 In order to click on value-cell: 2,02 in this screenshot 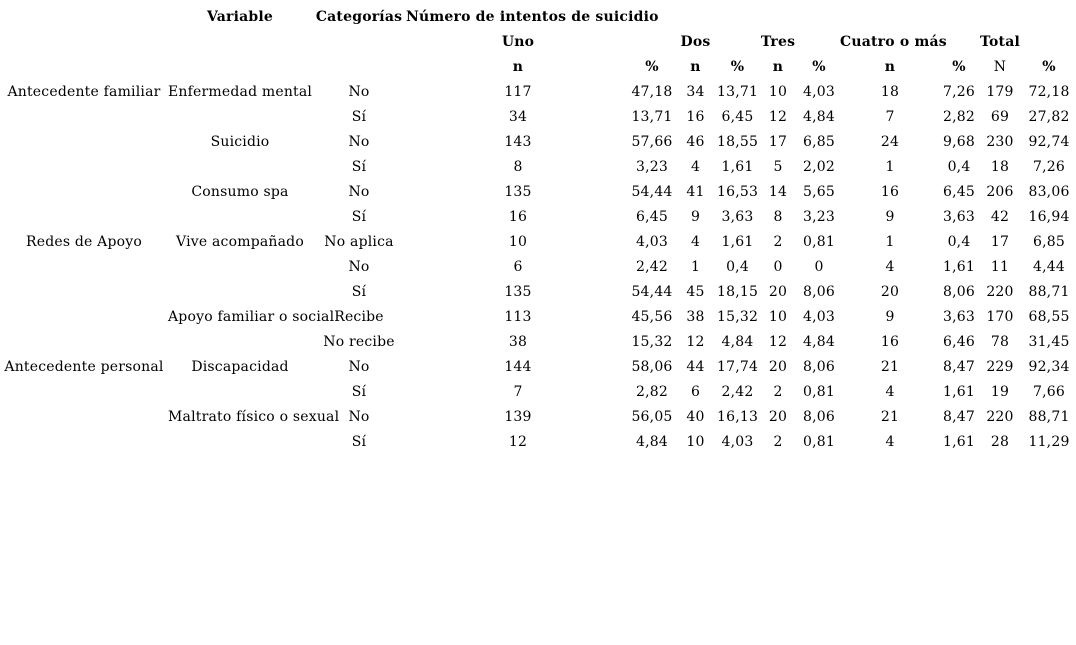, I will do `click(819, 167)`.